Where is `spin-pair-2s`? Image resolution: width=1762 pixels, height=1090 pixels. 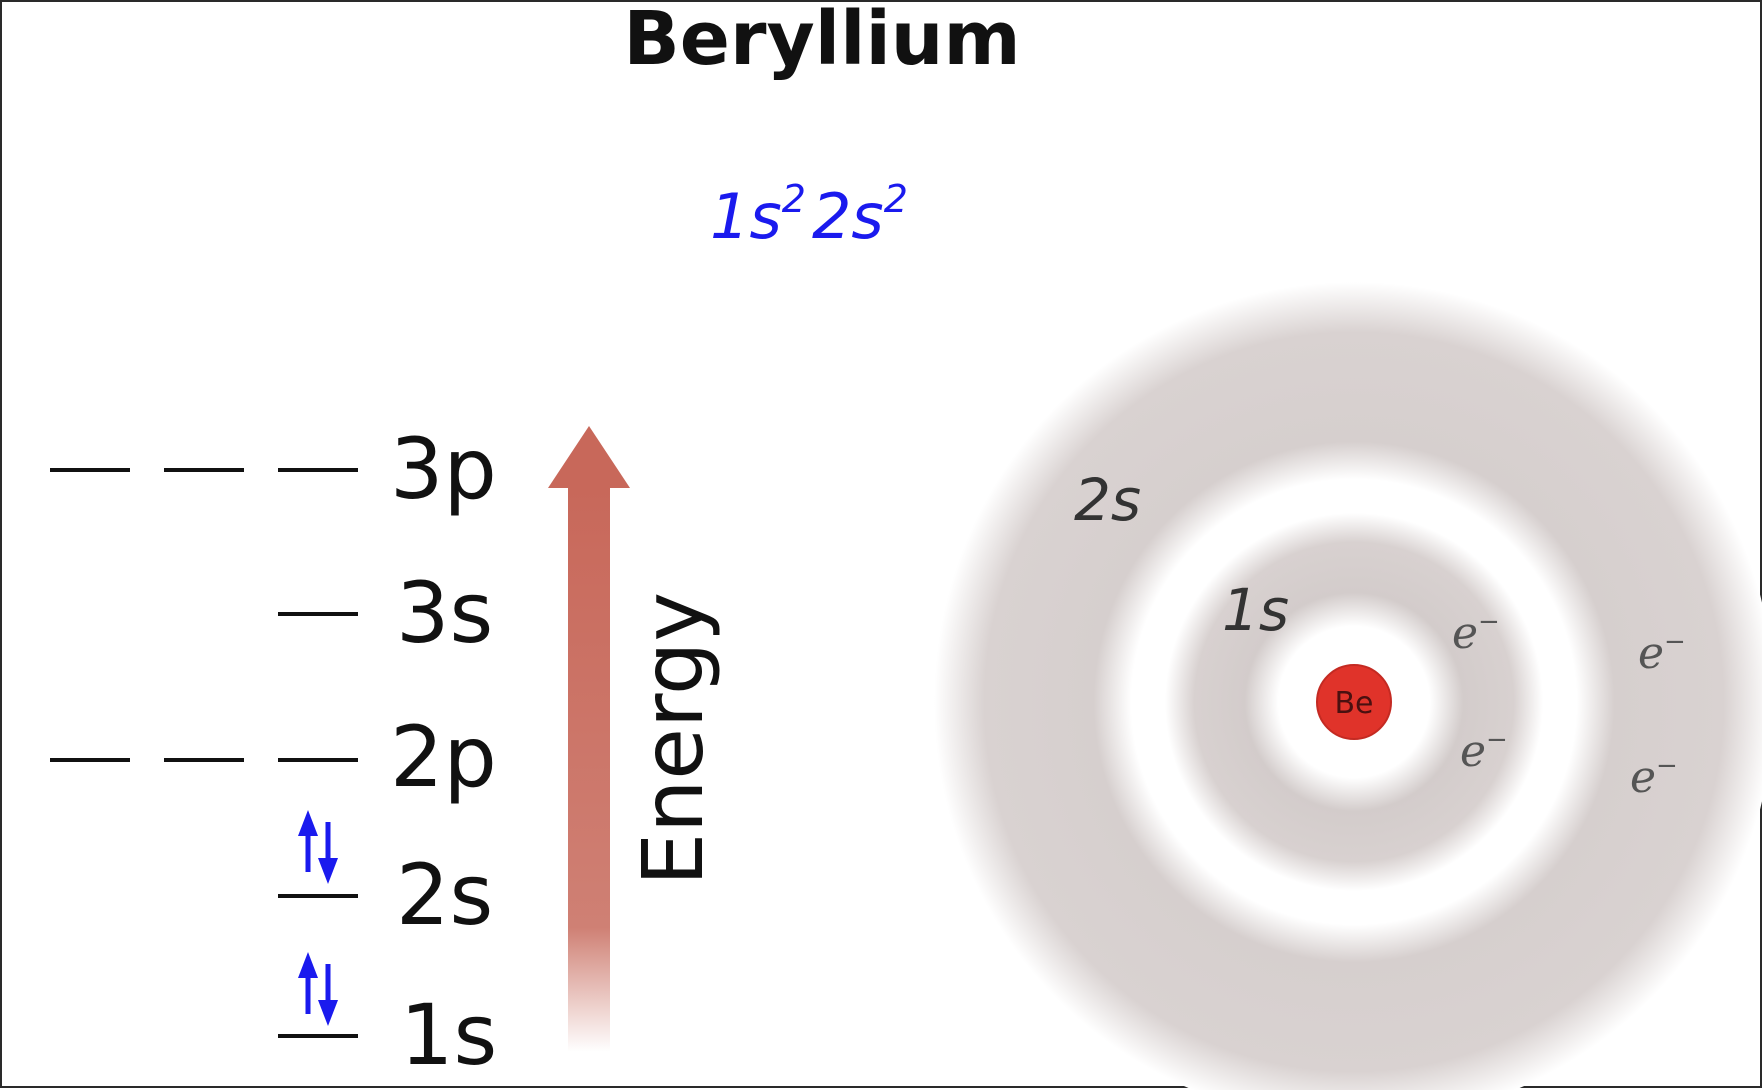 spin-pair-2s is located at coordinates (318, 847).